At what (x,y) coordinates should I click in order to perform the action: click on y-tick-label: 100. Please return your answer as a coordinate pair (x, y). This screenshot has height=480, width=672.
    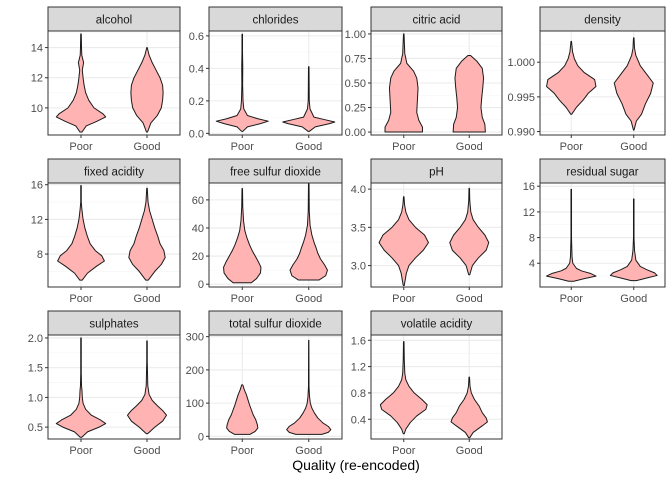
    Looking at the image, I should click on (195, 404).